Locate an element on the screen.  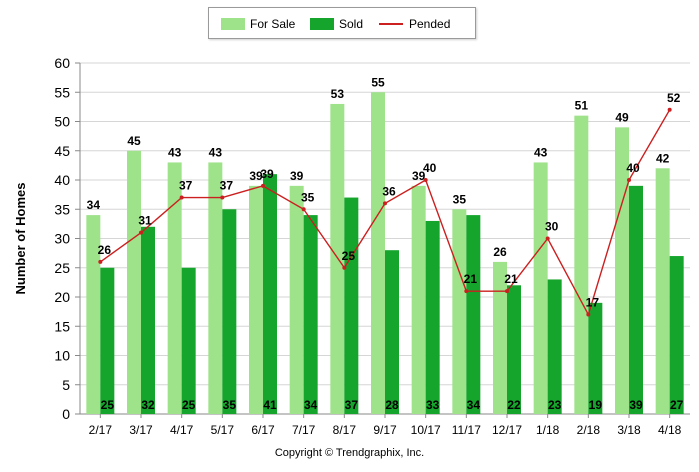
data-label-pended: 31 is located at coordinates (145, 221).